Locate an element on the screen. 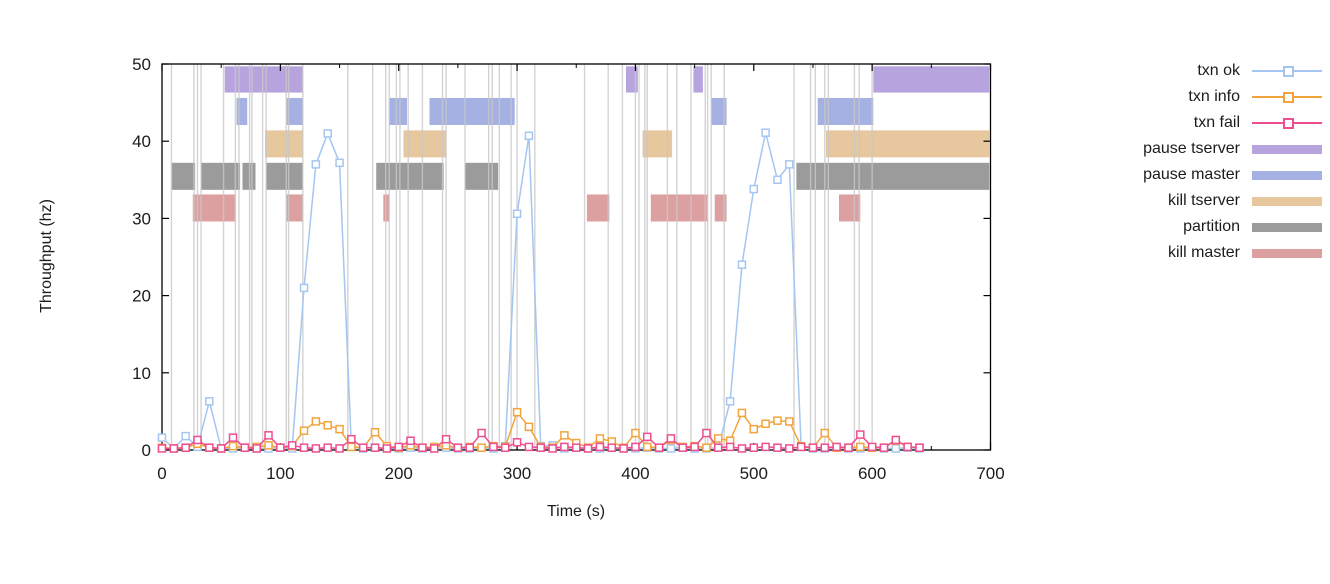 The height and width of the screenshot is (584, 1330). x-tick-label: 0 is located at coordinates (161, 473).